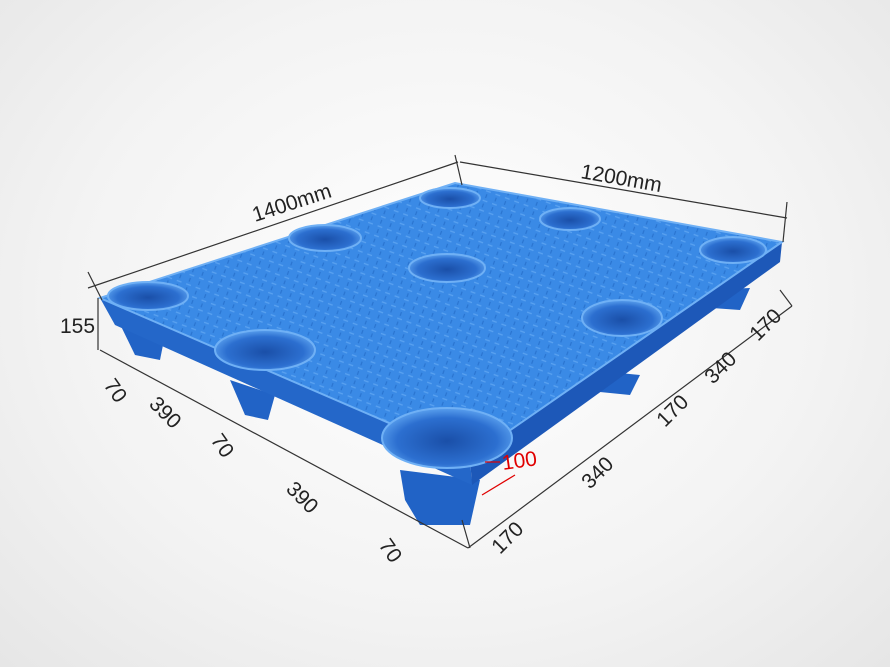 The image size is (890, 667). Describe the element at coordinates (626, 363) in the screenshot. I see `pallet-side-right` at that location.